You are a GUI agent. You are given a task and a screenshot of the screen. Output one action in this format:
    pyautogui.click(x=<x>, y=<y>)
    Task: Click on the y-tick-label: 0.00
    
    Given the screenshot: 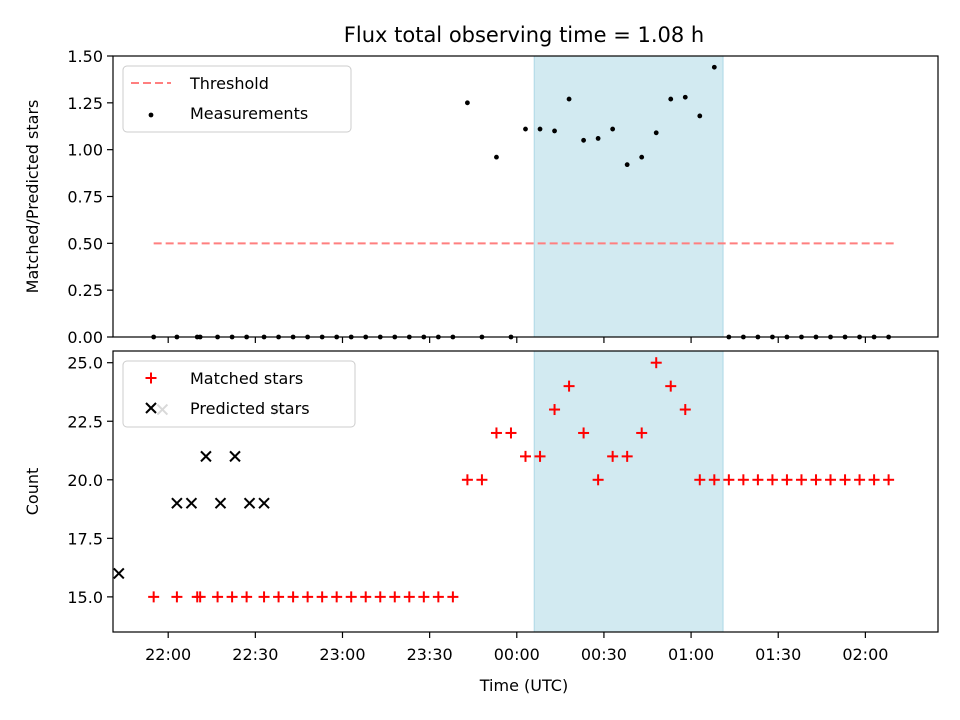 What is the action you would take?
    pyautogui.click(x=85, y=337)
    